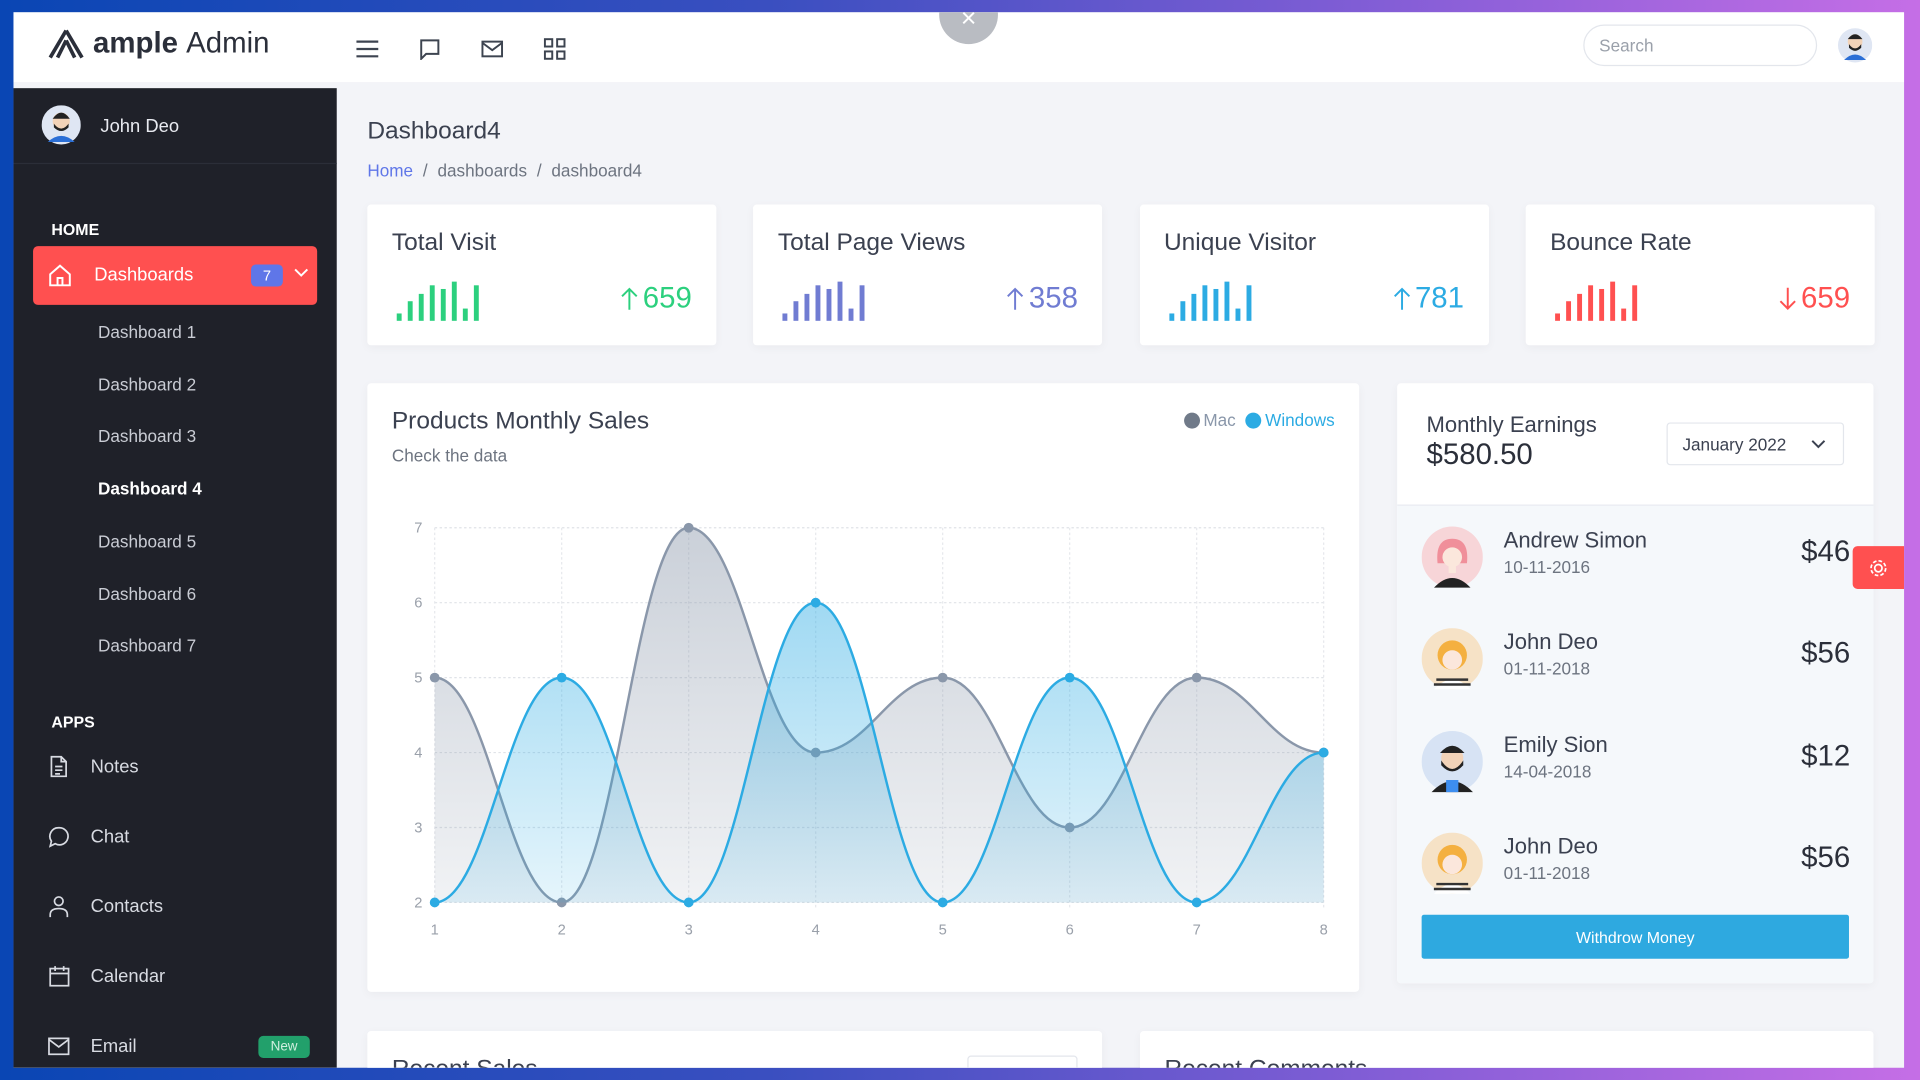 This screenshot has width=1920, height=1080. I want to click on sidebar-item-contacts: Contacts, so click(105, 906).